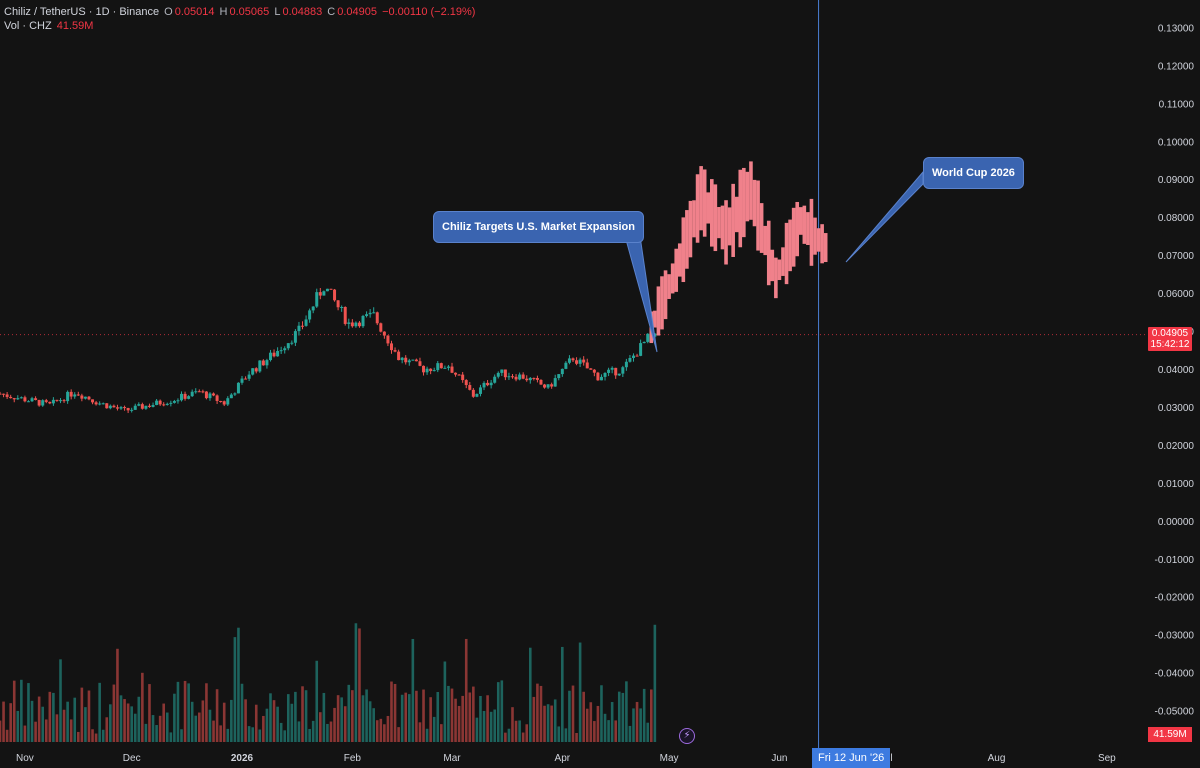 The image size is (1200, 768). I want to click on legend-low-value: 0.04883, so click(302, 12).